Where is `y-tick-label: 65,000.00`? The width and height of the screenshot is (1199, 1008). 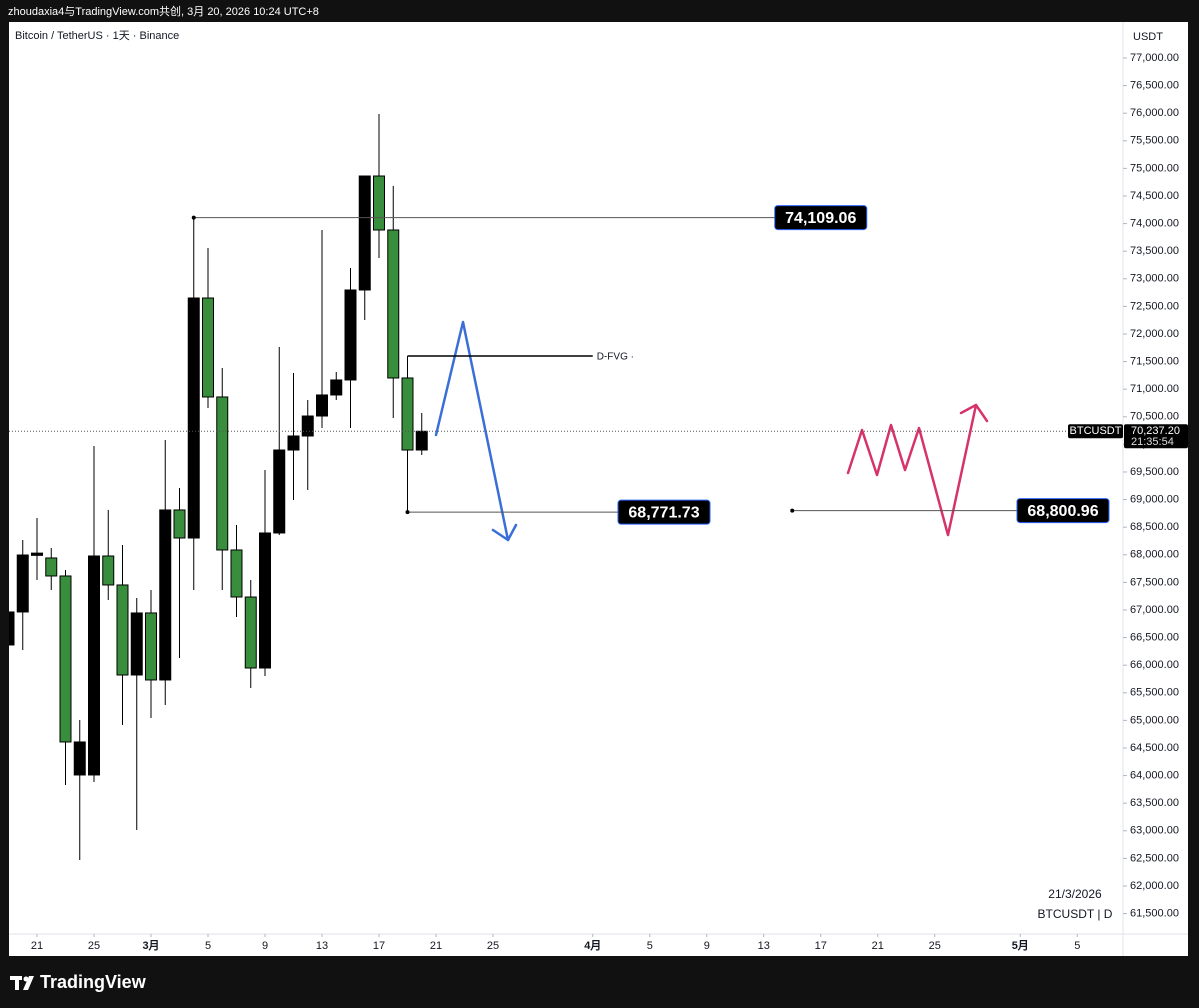
y-tick-label: 65,000.00 is located at coordinates (1154, 720).